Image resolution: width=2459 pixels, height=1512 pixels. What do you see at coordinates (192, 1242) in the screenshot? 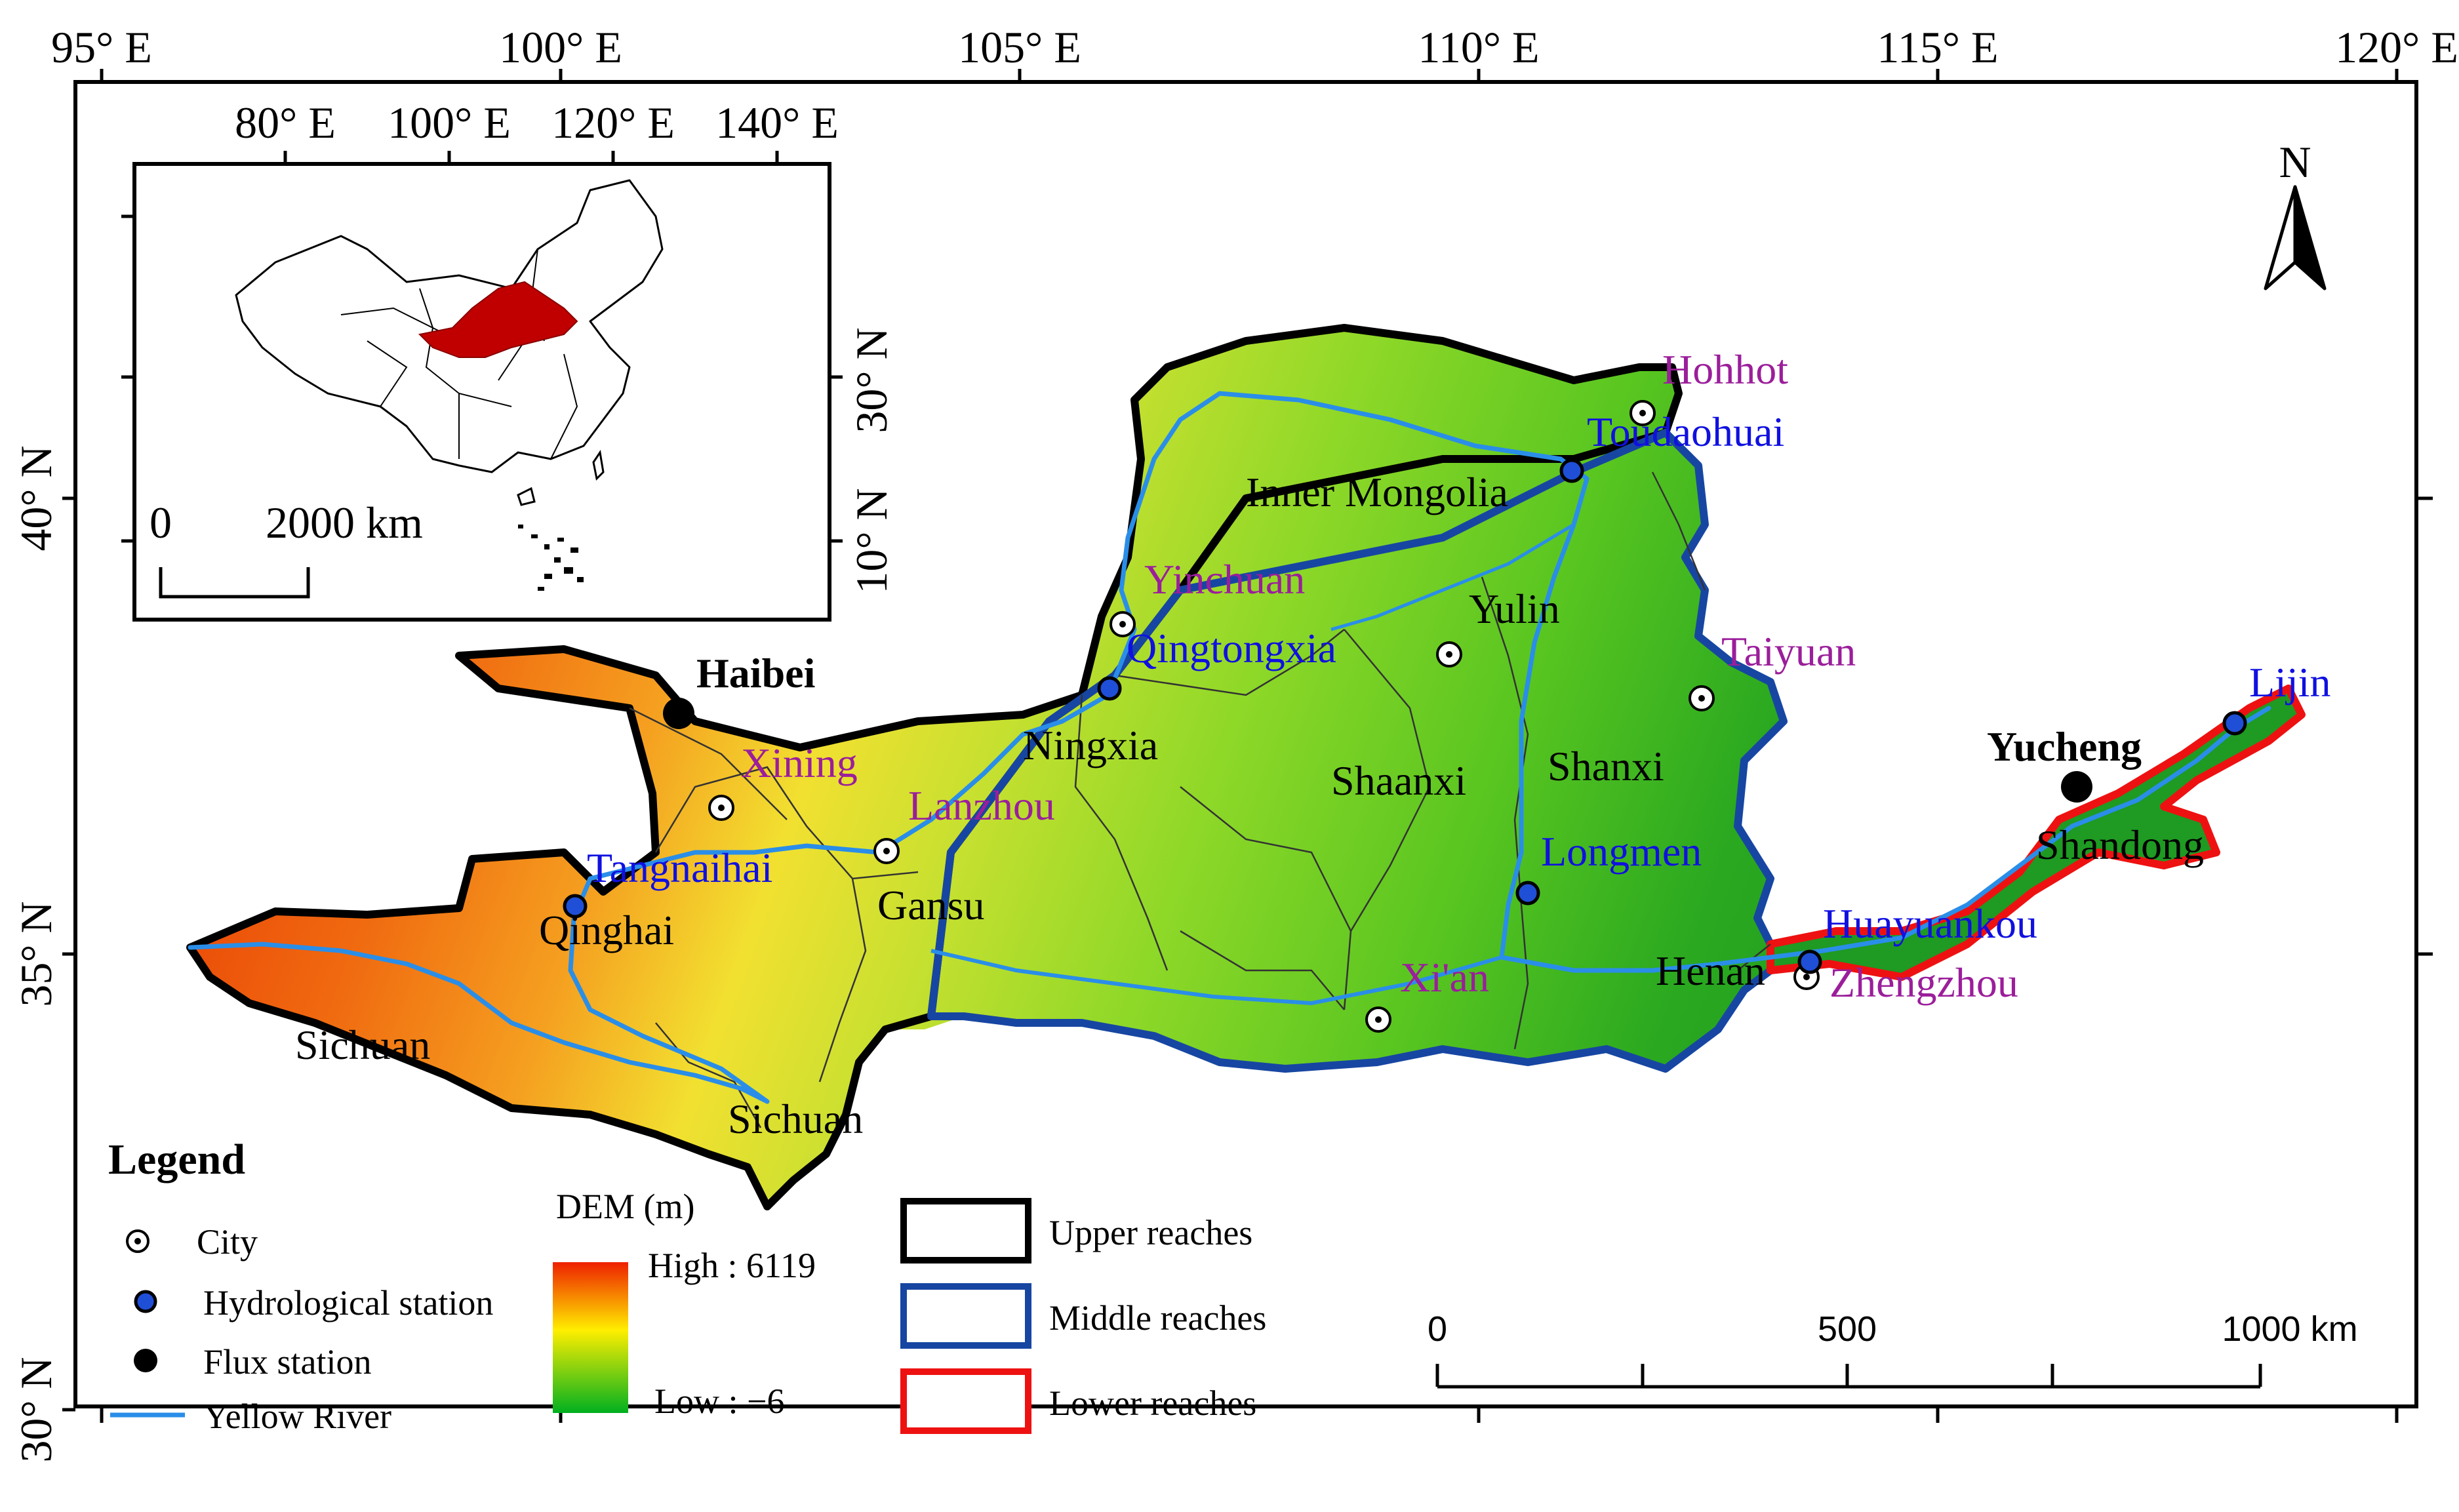
I see `legend-item-city: City` at bounding box center [192, 1242].